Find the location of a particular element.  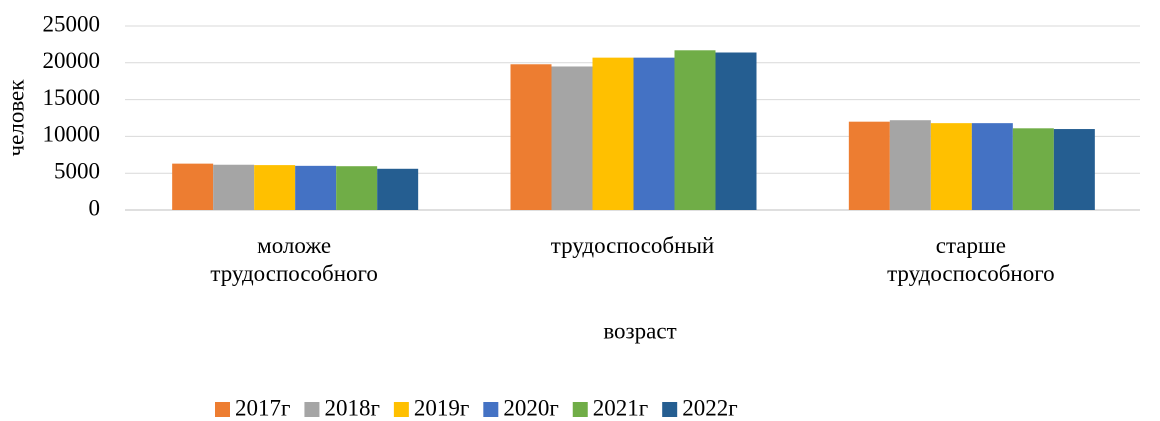

y-tick-label: 25000 is located at coordinates (72, 23).